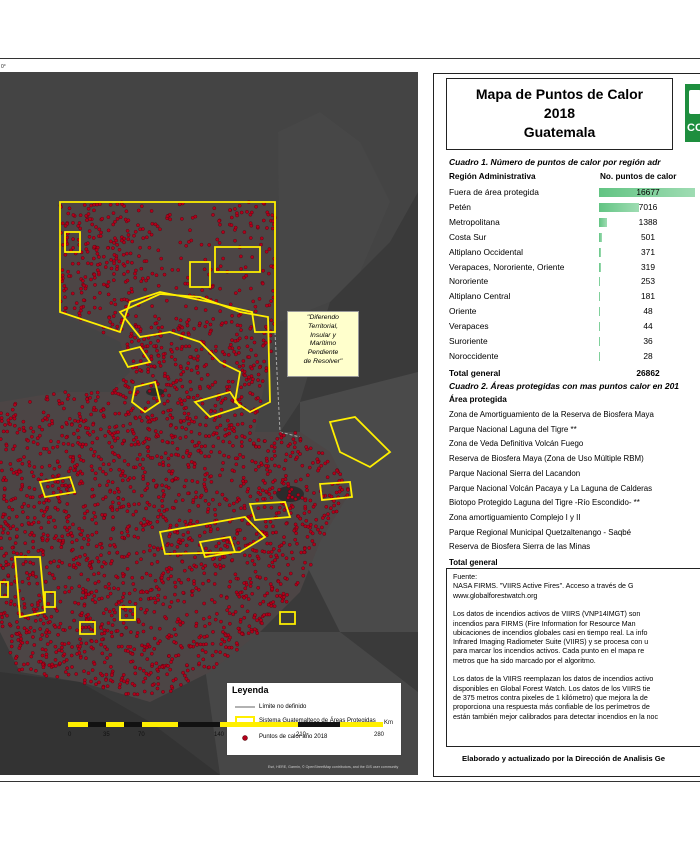  Describe the element at coordinates (648, 206) in the screenshot. I see `hotspot-count: 7016` at that location.